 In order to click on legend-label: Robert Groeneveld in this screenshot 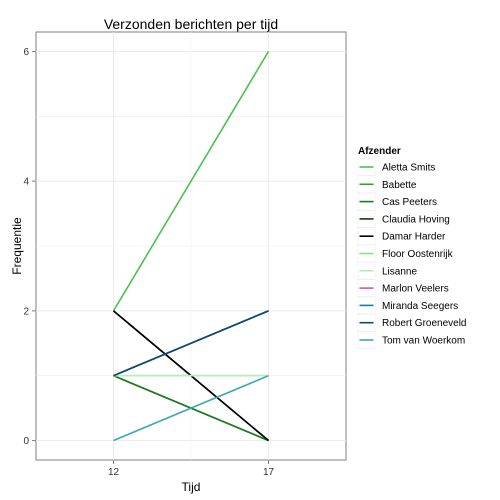, I will do `click(424, 323)`.